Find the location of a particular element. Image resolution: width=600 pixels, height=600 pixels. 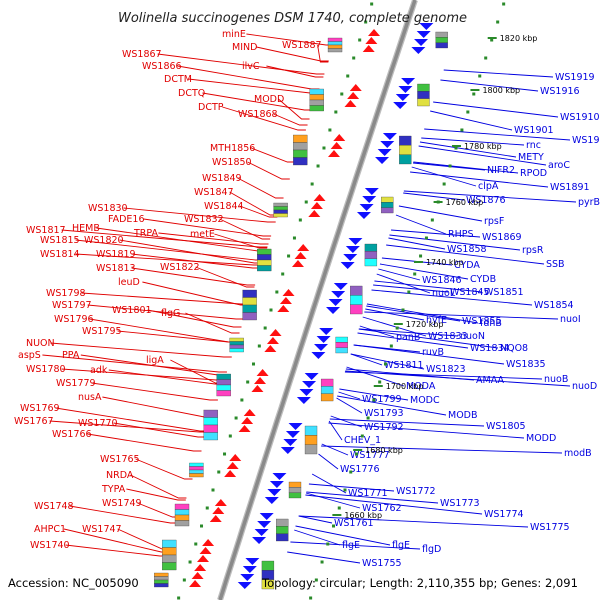

left-gene-label: adk is located at coordinates (99, 370).